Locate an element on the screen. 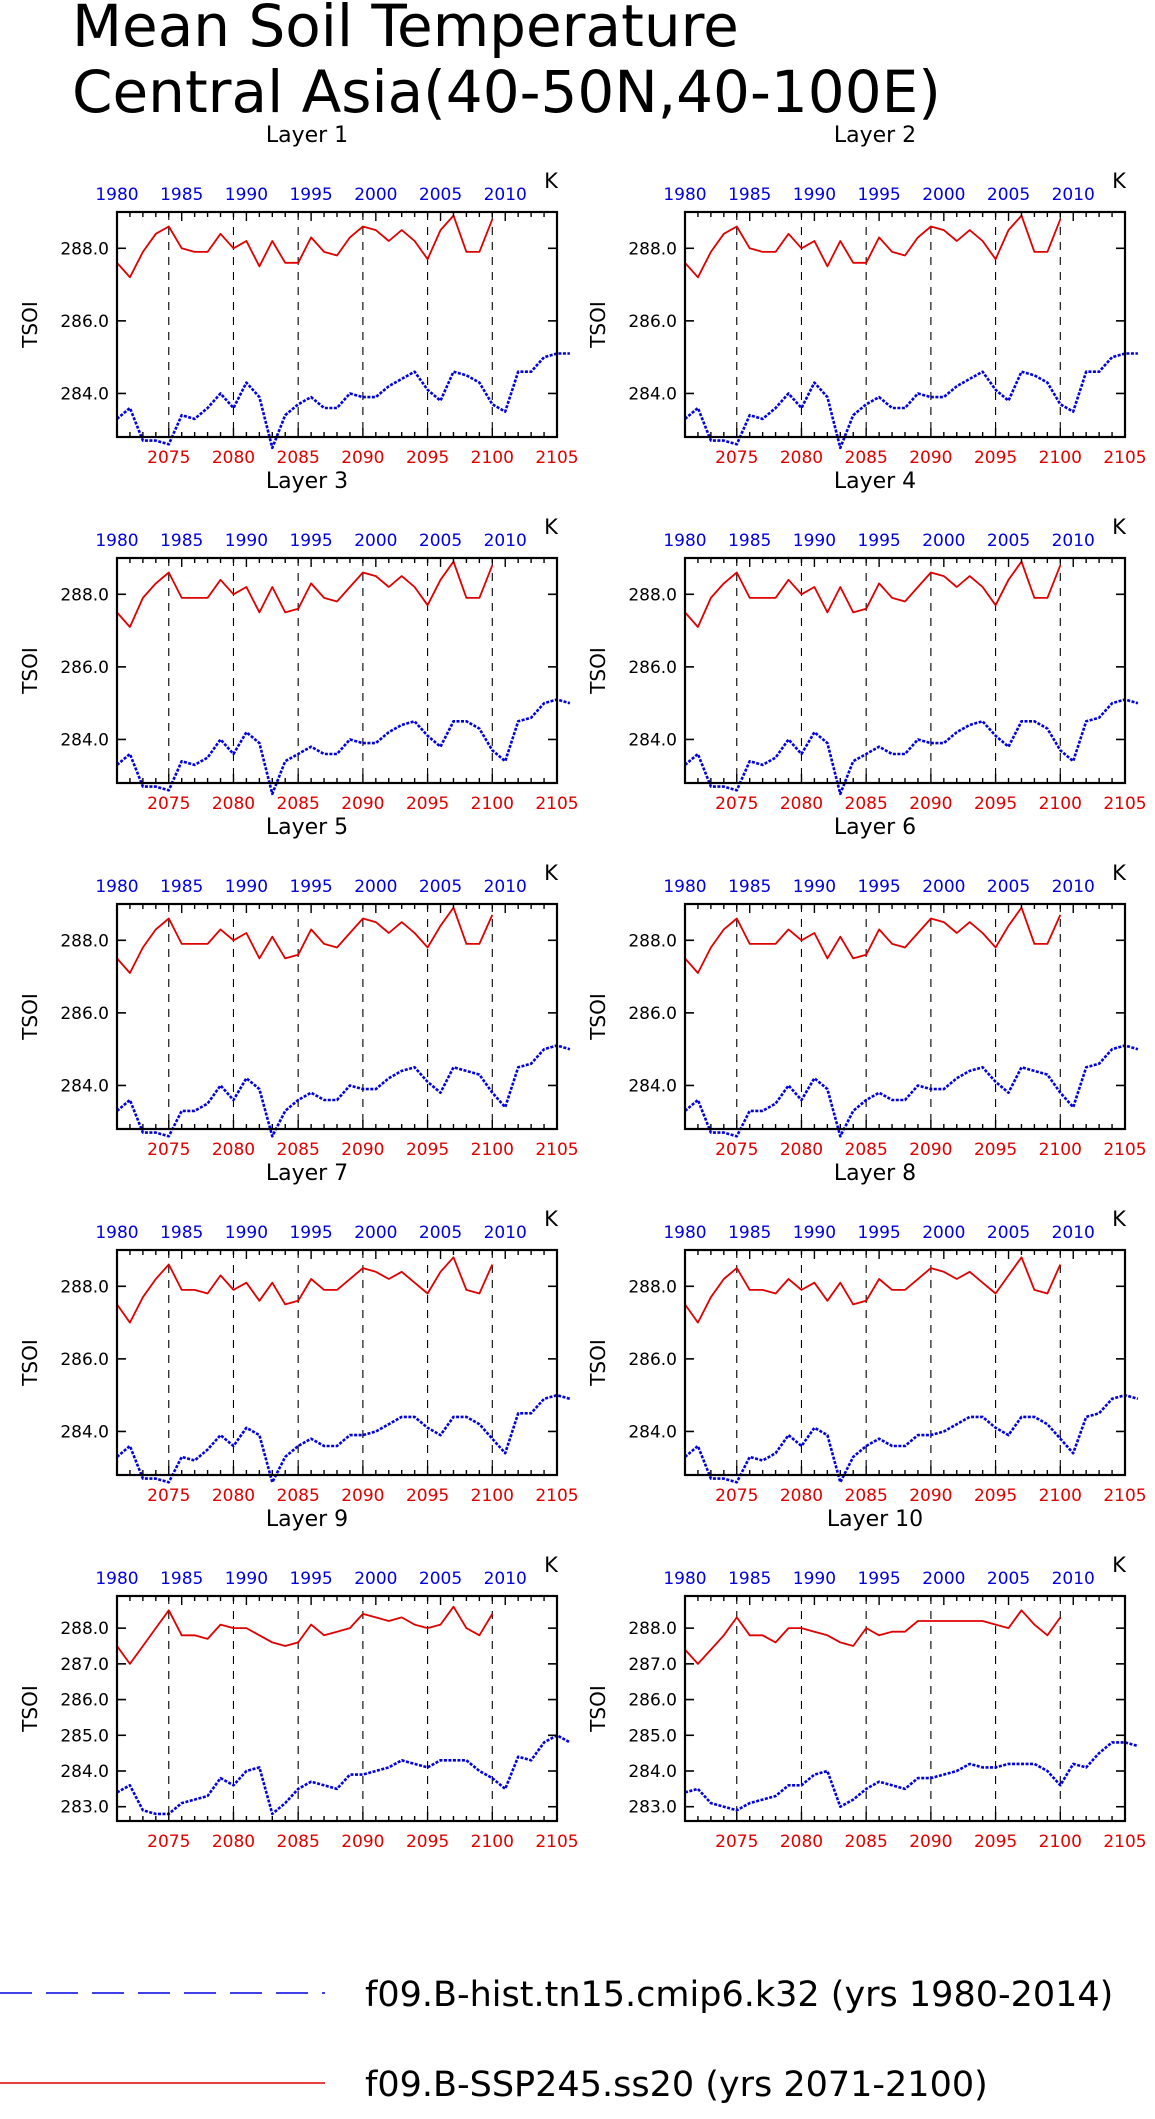  figure-title-line-2: Central Asia(40-50N,40-100E) is located at coordinates (506, 92).